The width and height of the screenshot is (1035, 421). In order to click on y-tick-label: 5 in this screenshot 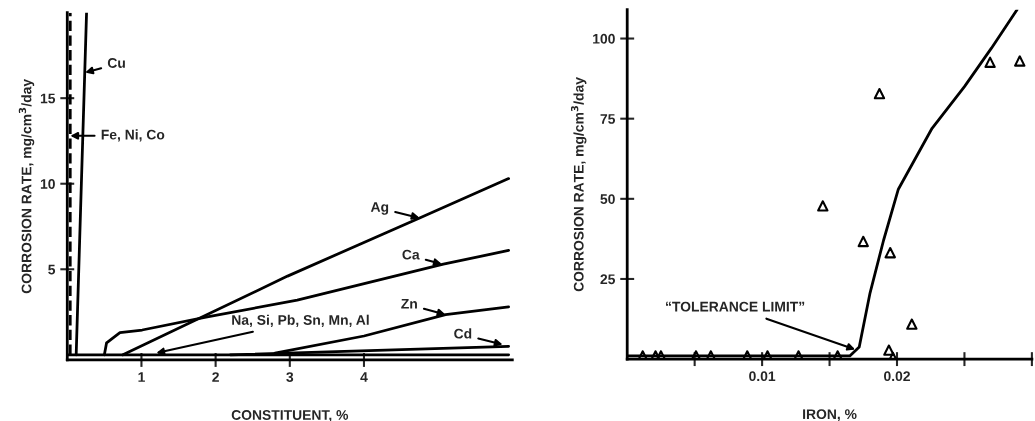, I will do `click(52, 269)`.